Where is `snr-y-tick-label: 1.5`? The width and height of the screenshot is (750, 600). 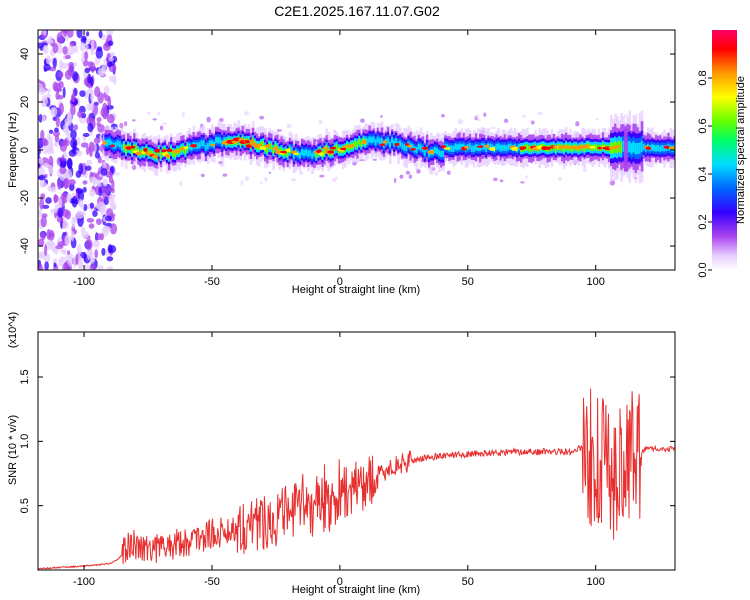 snr-y-tick-label: 1.5 is located at coordinates (25, 376).